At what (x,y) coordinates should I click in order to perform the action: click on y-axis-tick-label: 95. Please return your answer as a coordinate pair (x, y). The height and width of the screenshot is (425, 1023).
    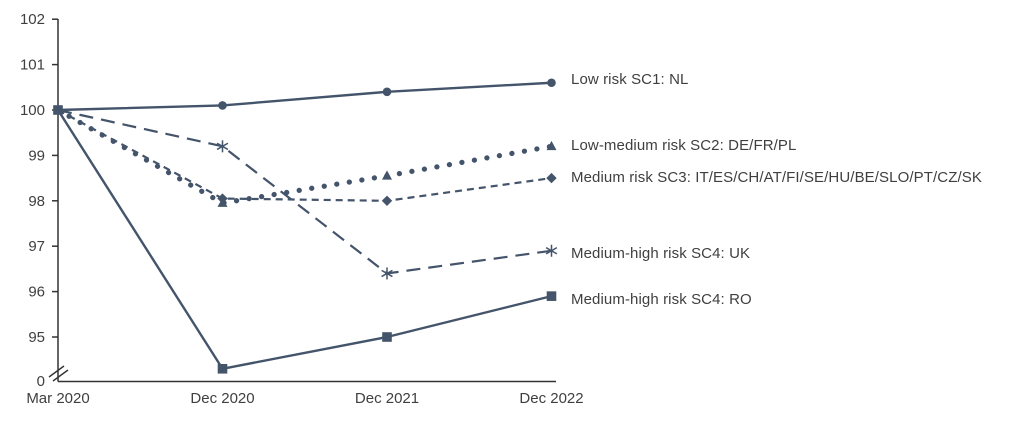
    Looking at the image, I should click on (36, 337).